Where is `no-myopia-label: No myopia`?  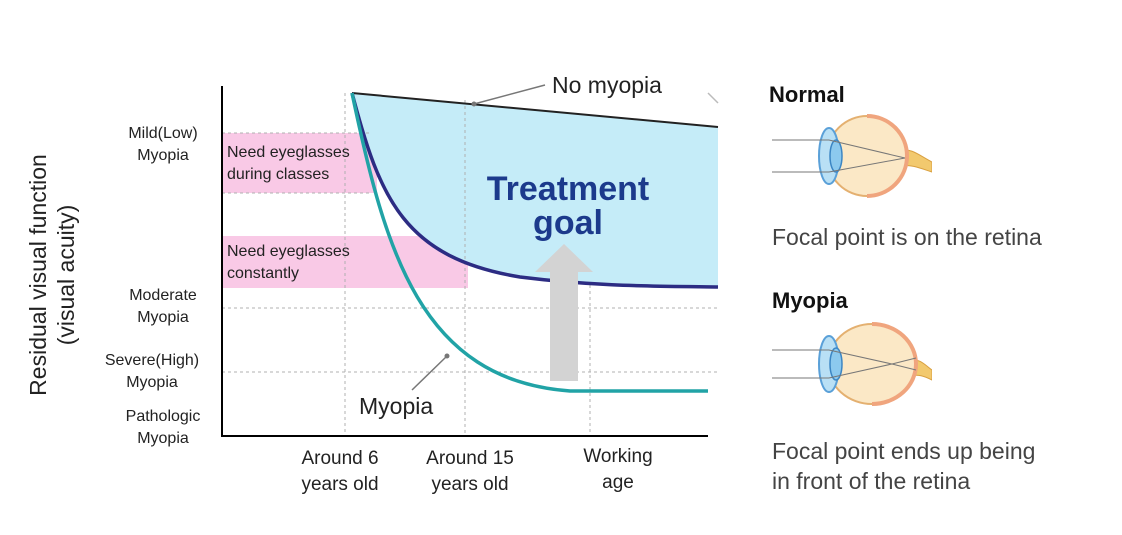
no-myopia-label: No myopia is located at coordinates (607, 85).